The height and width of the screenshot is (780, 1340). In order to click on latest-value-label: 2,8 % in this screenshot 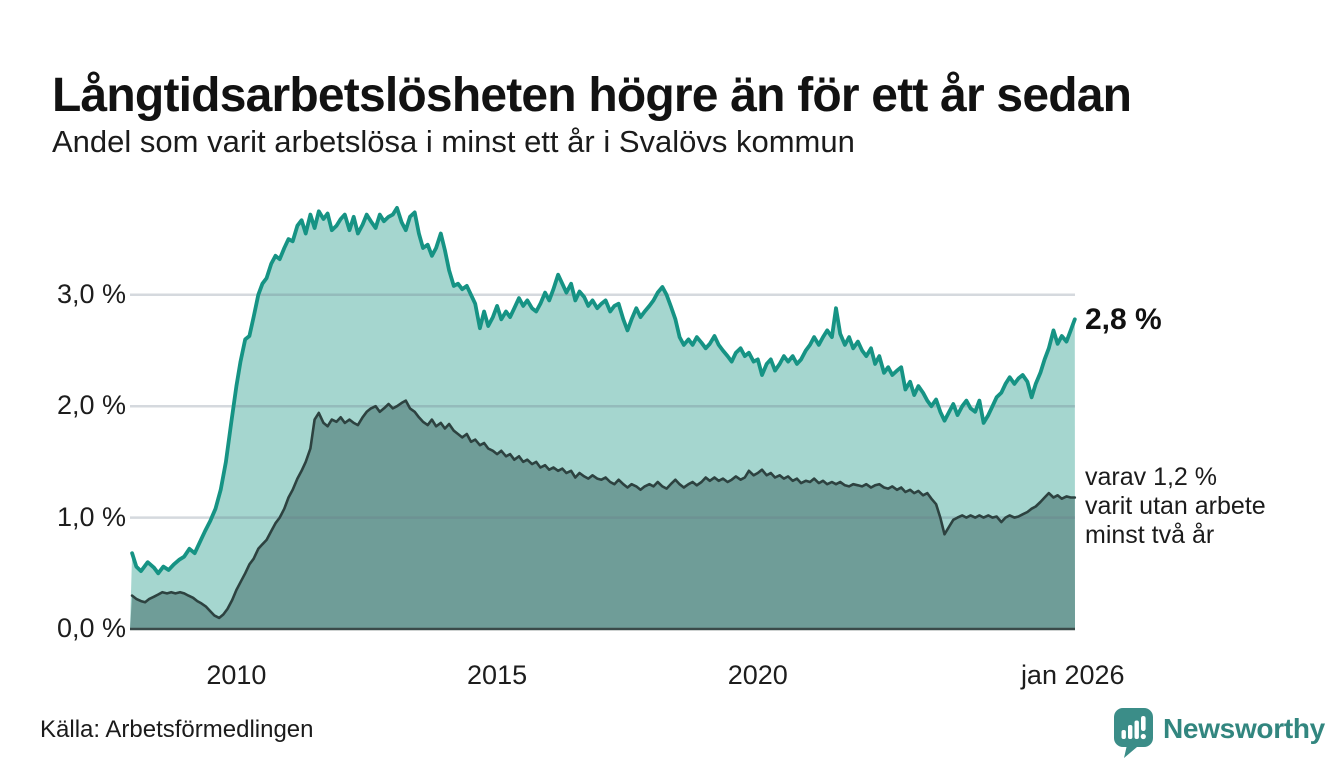, I will do `click(1123, 319)`.